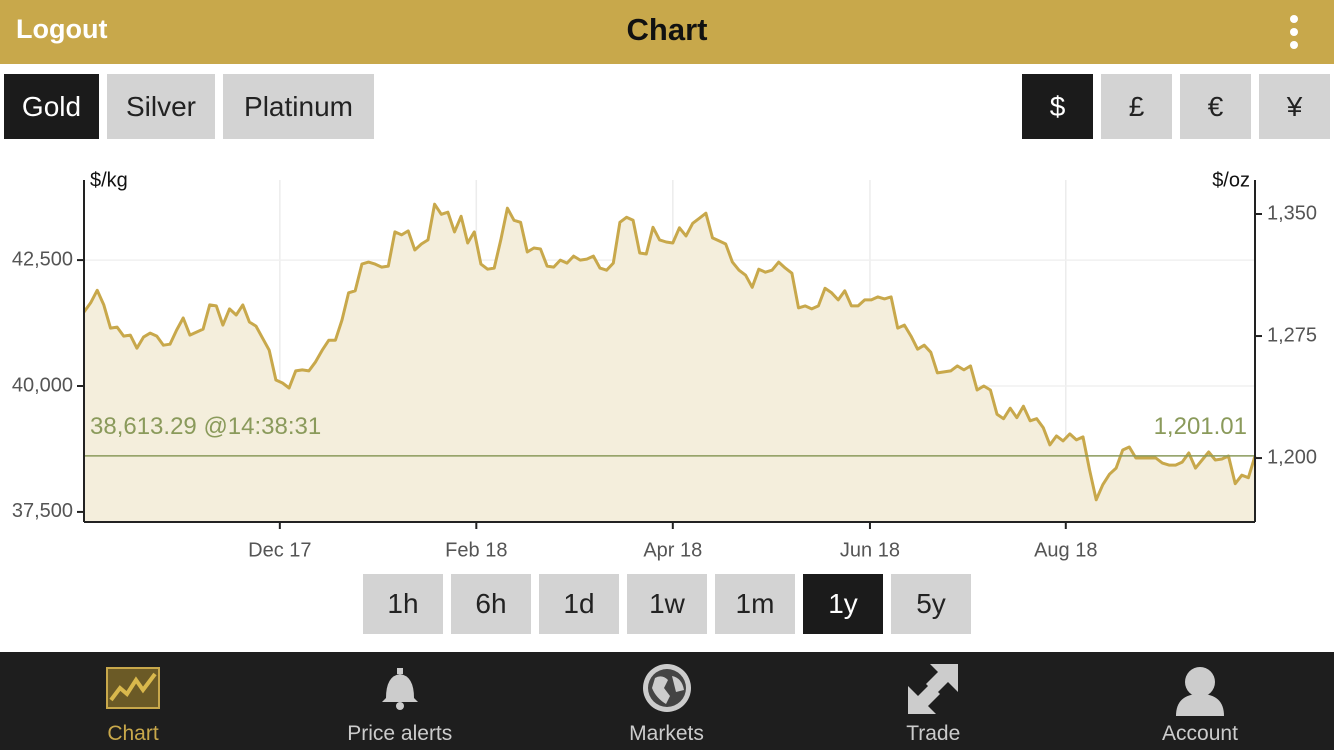 This screenshot has height=750, width=1334. I want to click on currency-button: £, so click(1136, 106).